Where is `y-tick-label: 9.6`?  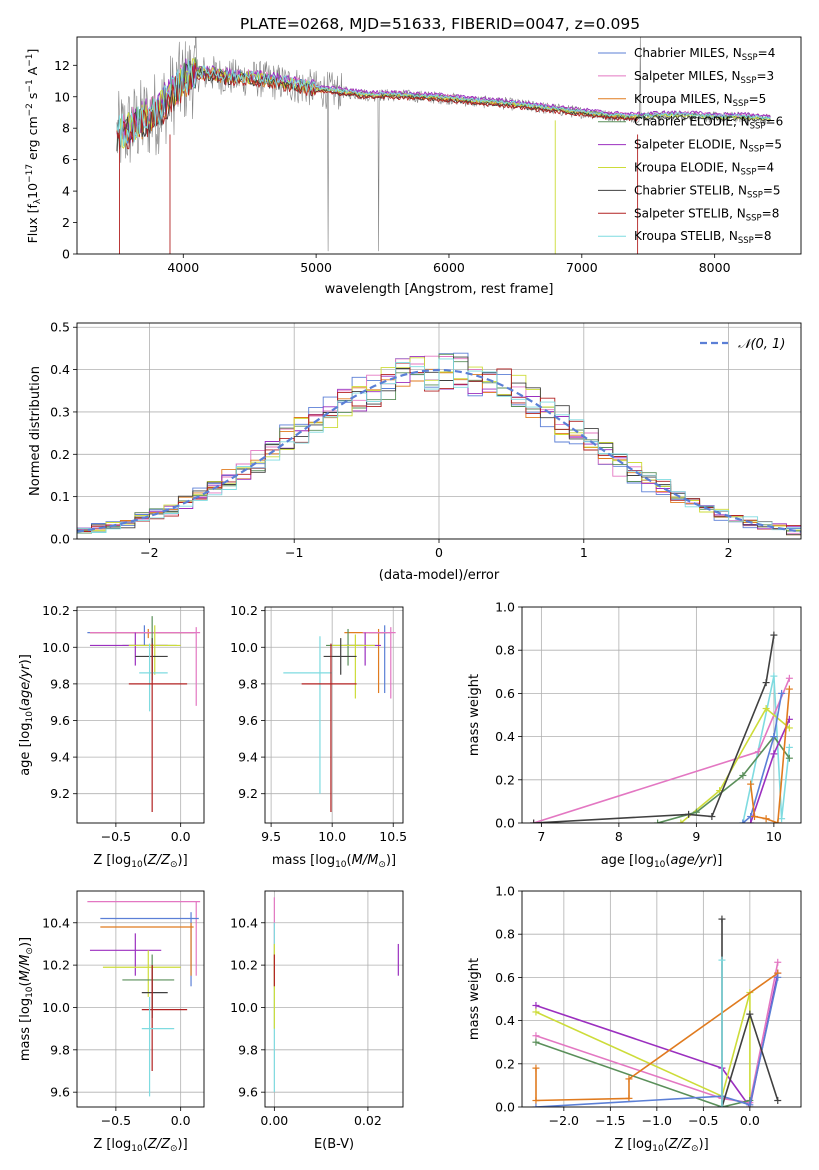
y-tick-label: 9.6 is located at coordinates (60, 1092).